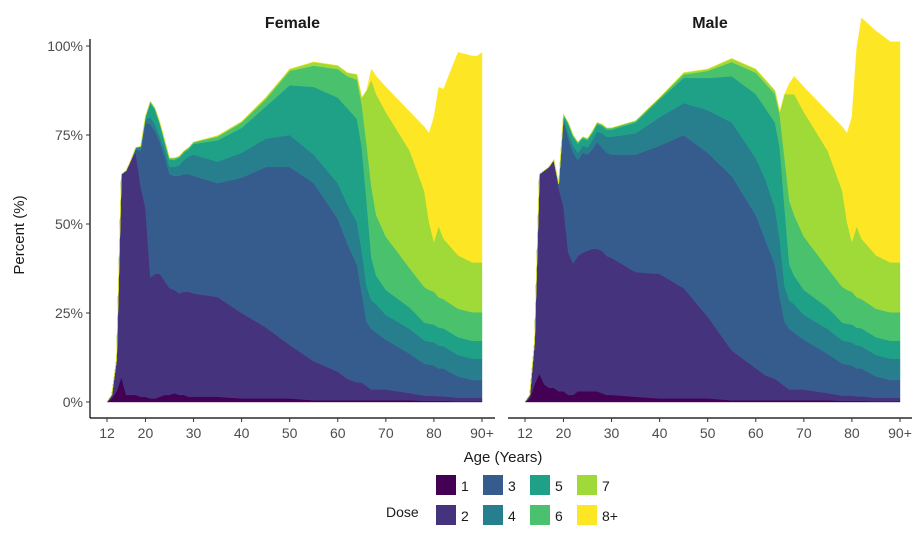 The image size is (915, 535). What do you see at coordinates (465, 516) in the screenshot?
I see `legend-label: 2` at bounding box center [465, 516].